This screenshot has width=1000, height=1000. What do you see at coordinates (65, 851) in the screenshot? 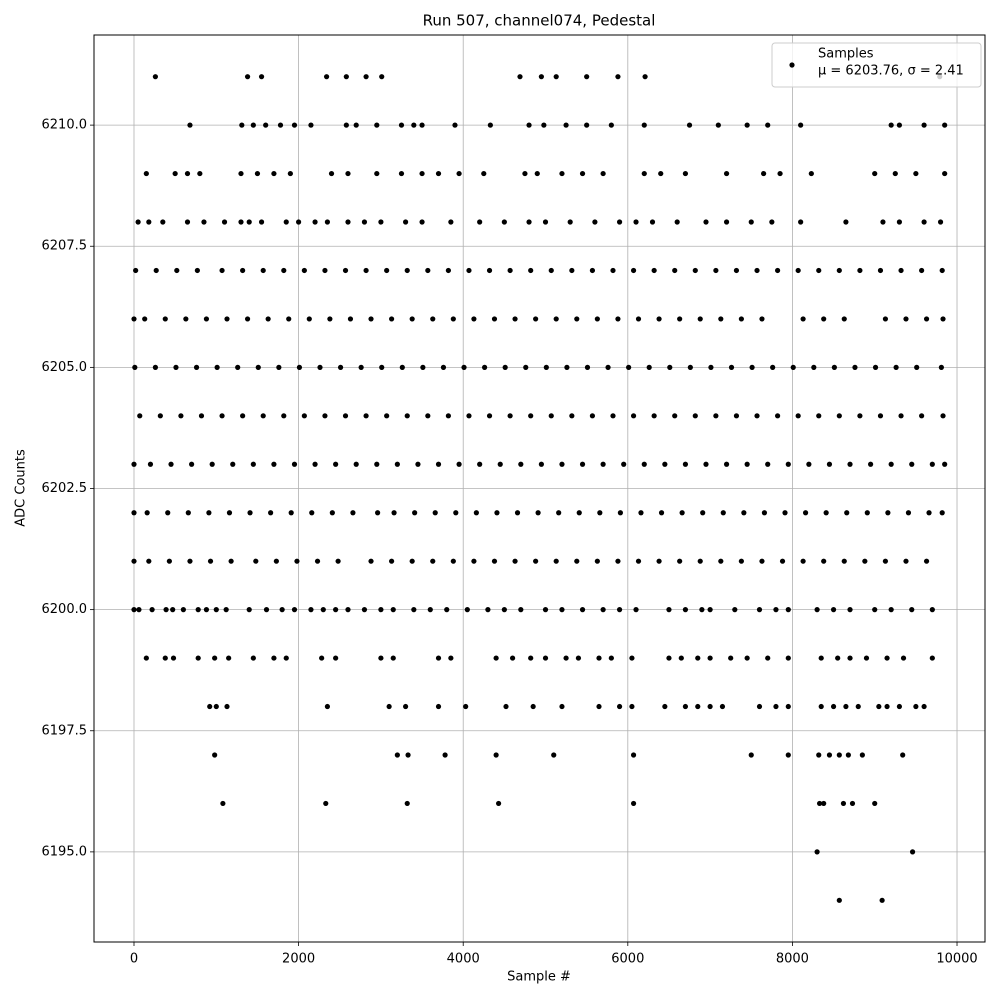
I see `y-tick-label: 6195.0` at bounding box center [65, 851].